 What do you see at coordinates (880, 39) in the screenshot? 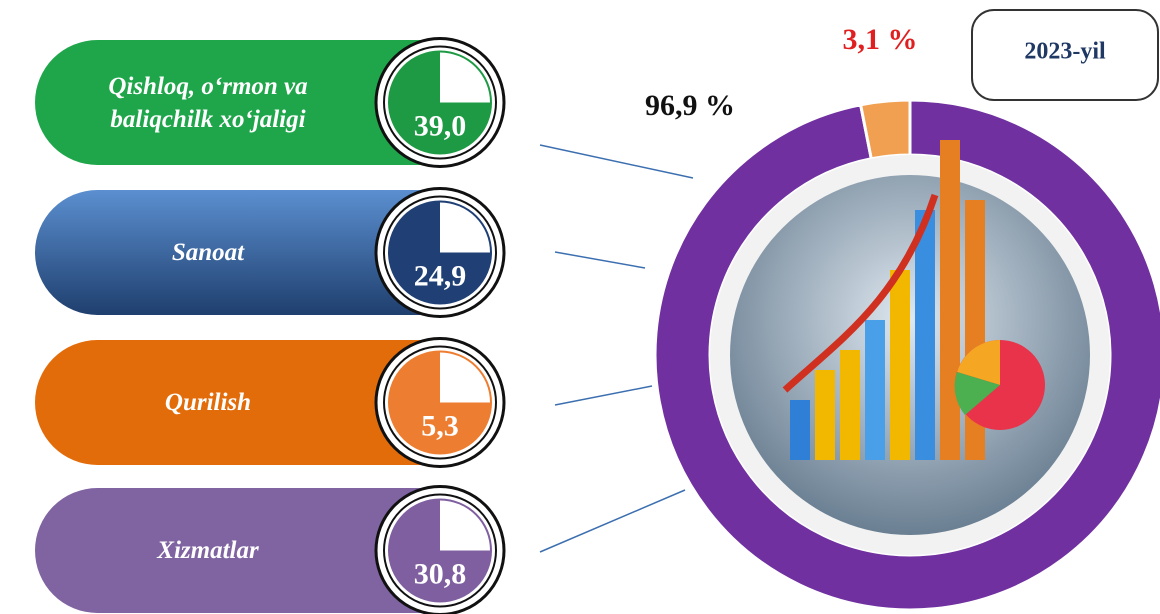
I see `donut-value-label: 3,1 %` at bounding box center [880, 39].